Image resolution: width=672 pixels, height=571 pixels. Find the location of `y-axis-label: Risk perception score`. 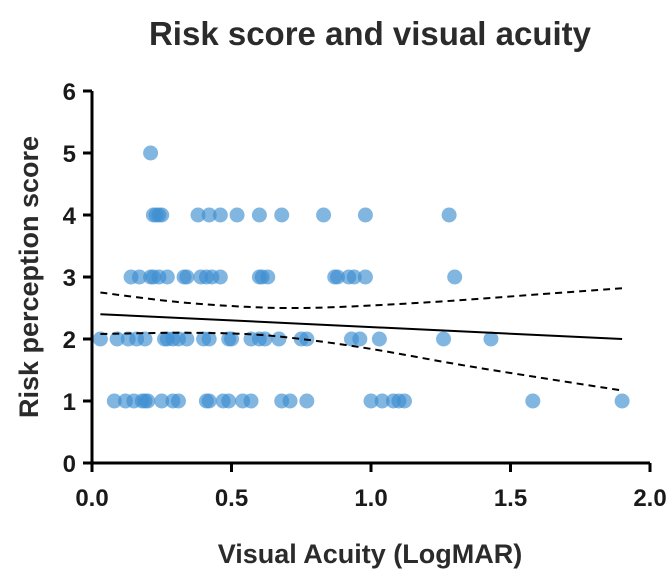

y-axis-label: Risk perception score is located at coordinates (29, 277).